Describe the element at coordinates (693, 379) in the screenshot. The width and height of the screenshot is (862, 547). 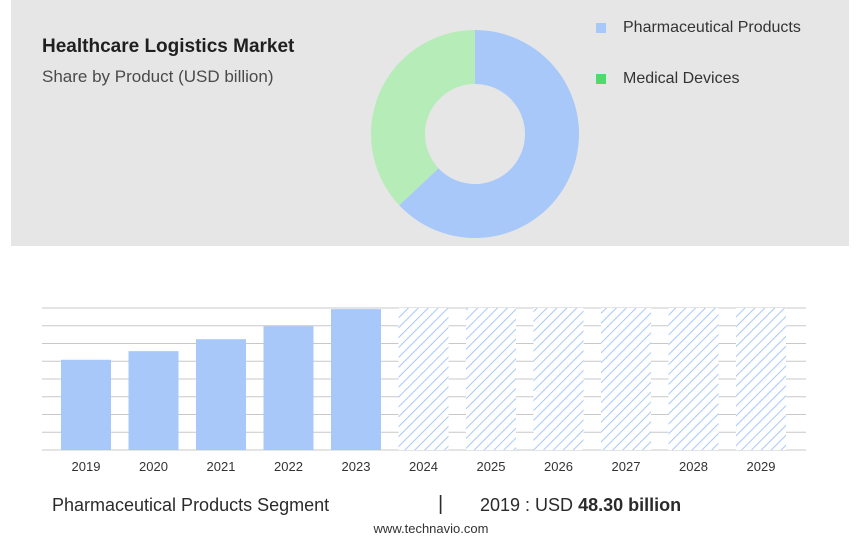
I see `forecast-bar-2028` at that location.